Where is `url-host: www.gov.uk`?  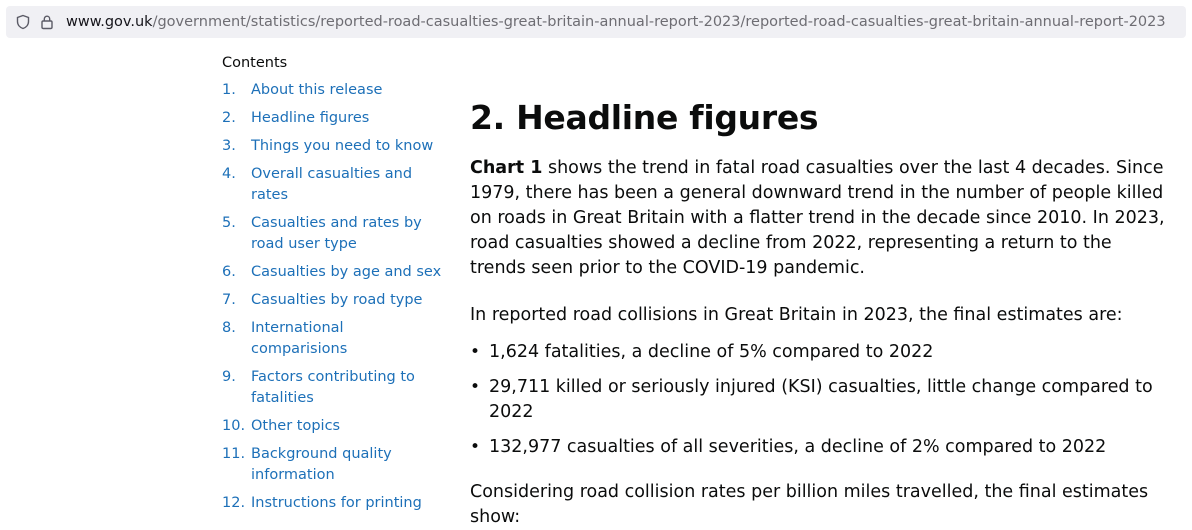
url-host: www.gov.uk is located at coordinates (109, 22).